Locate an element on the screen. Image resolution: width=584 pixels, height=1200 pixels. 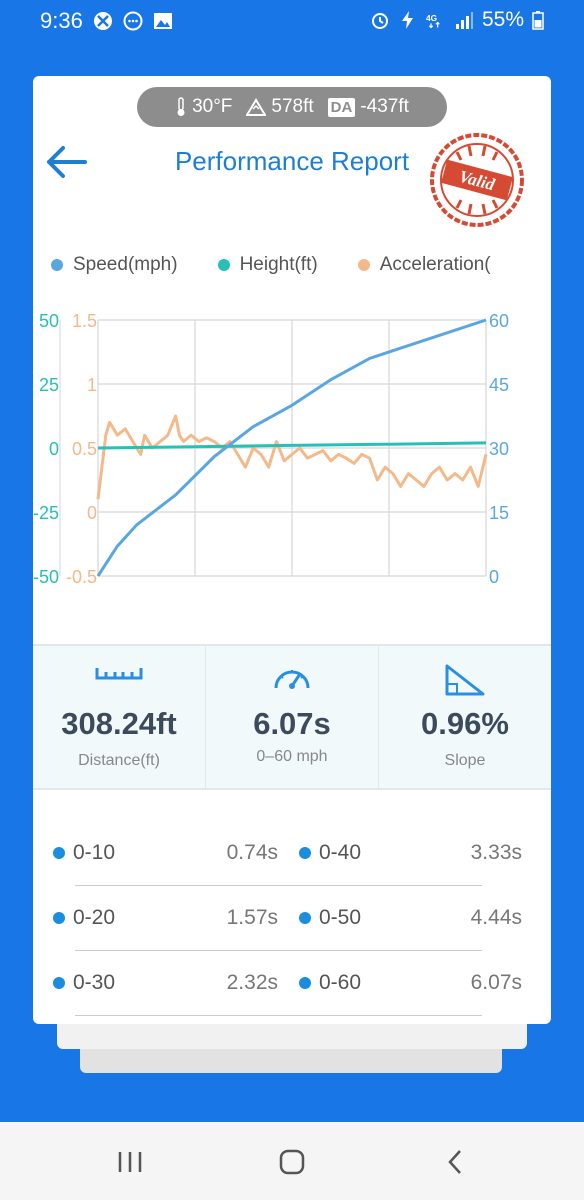
tick-label-speed-axis: 60 is located at coordinates (499, 321).